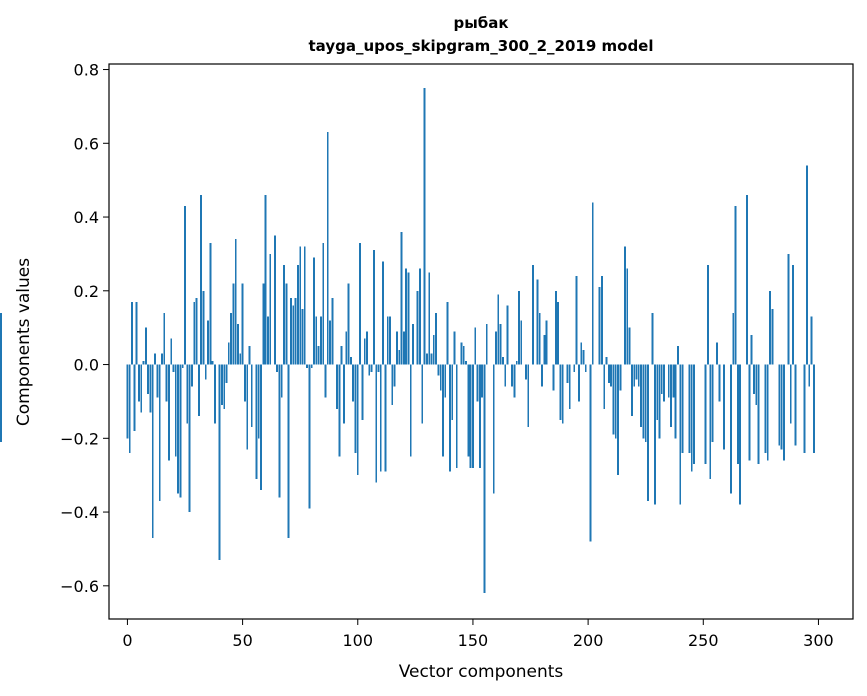 Image resolution: width=867 pixels, height=696 pixels. What do you see at coordinates (242, 640) in the screenshot?
I see `x-tick-label: 50` at bounding box center [242, 640].